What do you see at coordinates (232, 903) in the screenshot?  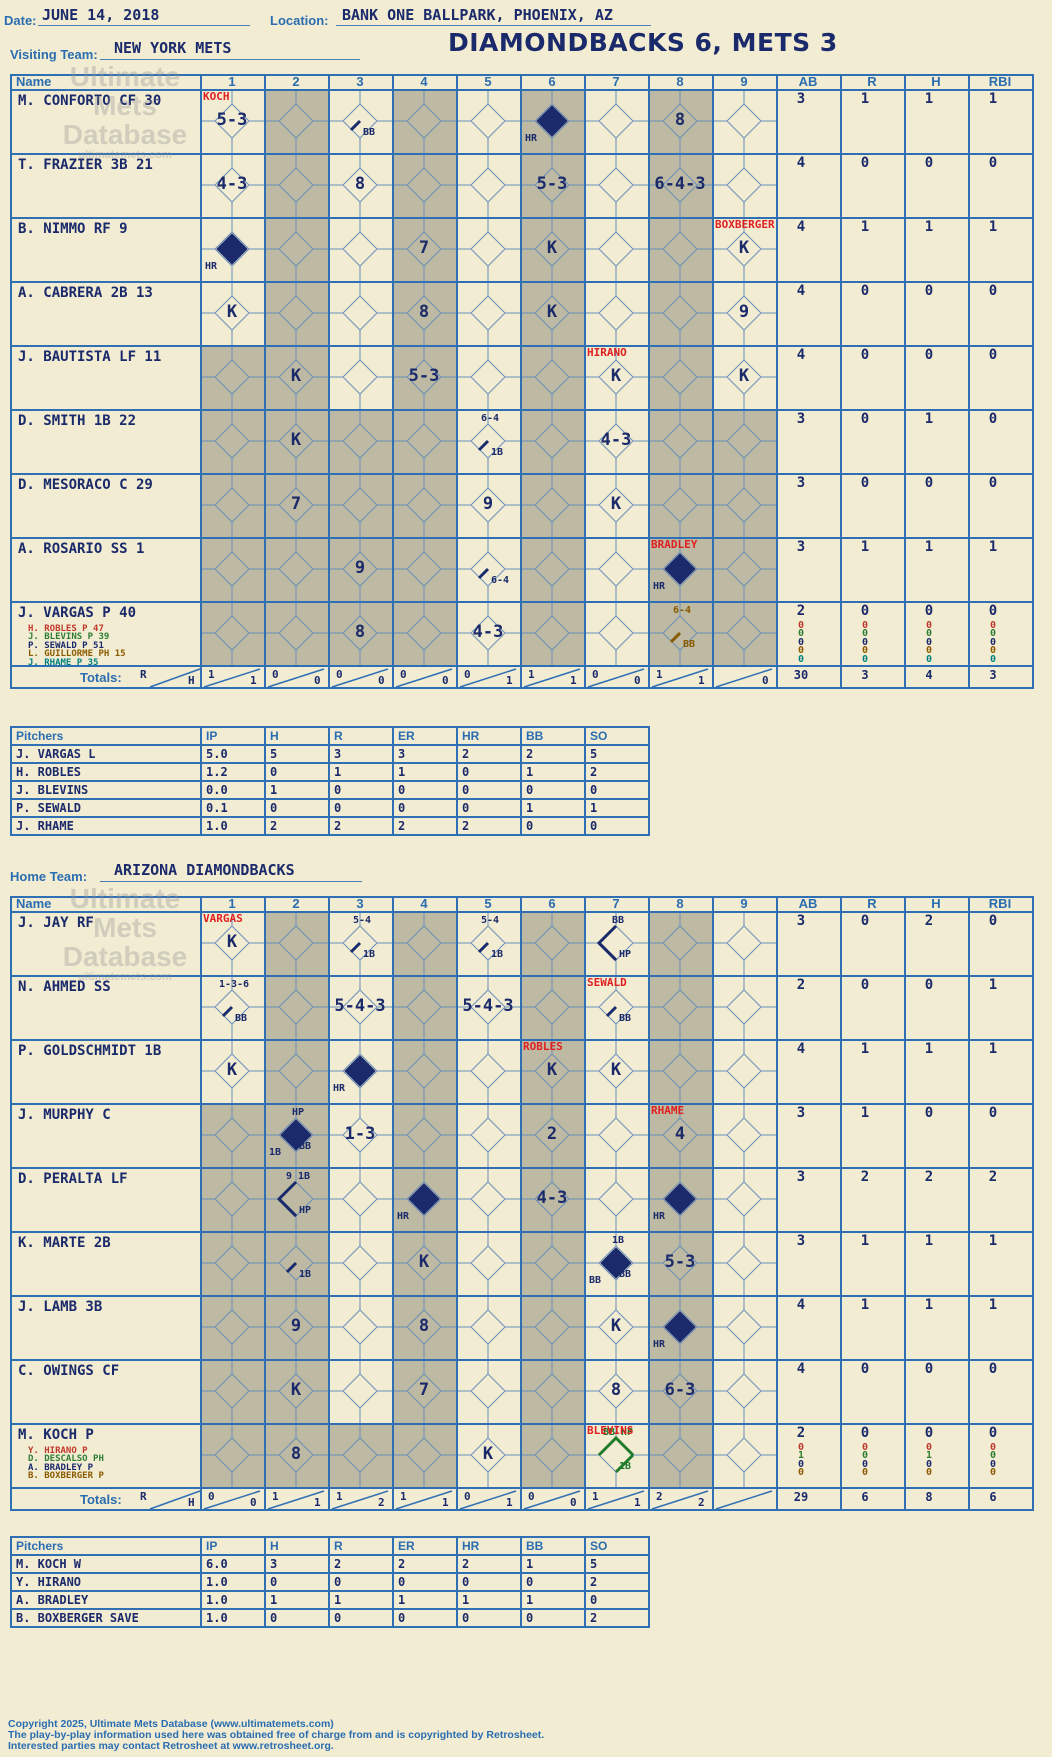 I see `inning-header-1: 1` at bounding box center [232, 903].